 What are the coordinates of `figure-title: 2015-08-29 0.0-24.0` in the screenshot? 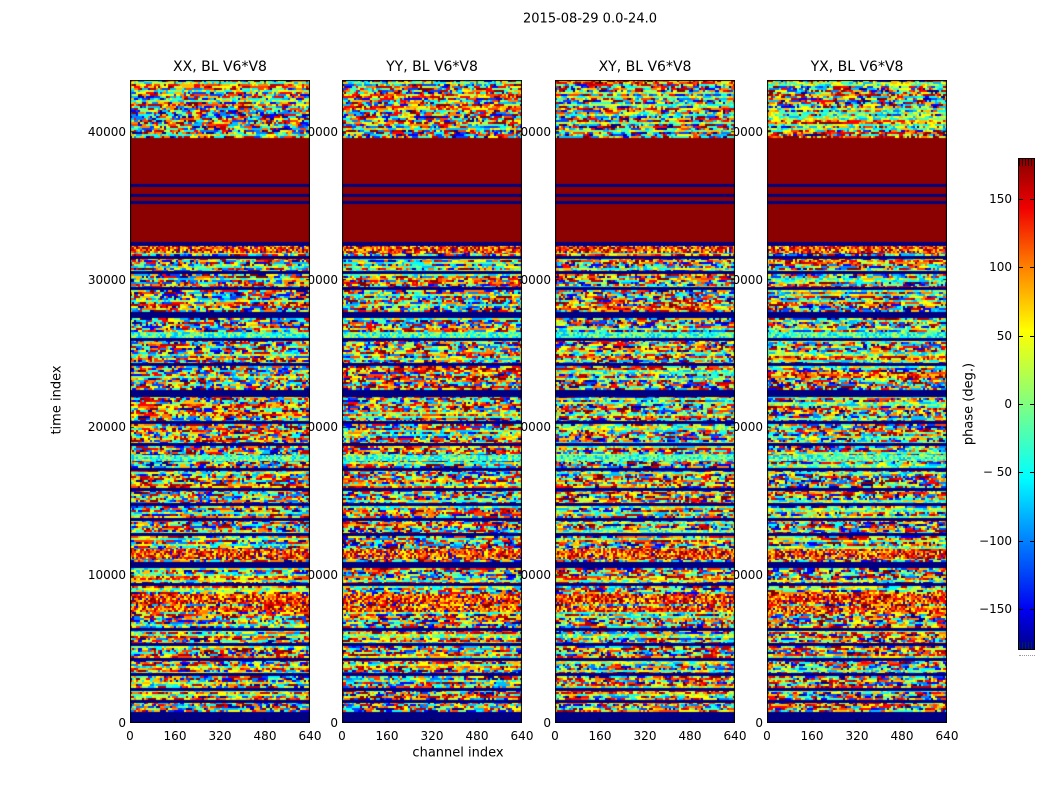 It's located at (590, 19).